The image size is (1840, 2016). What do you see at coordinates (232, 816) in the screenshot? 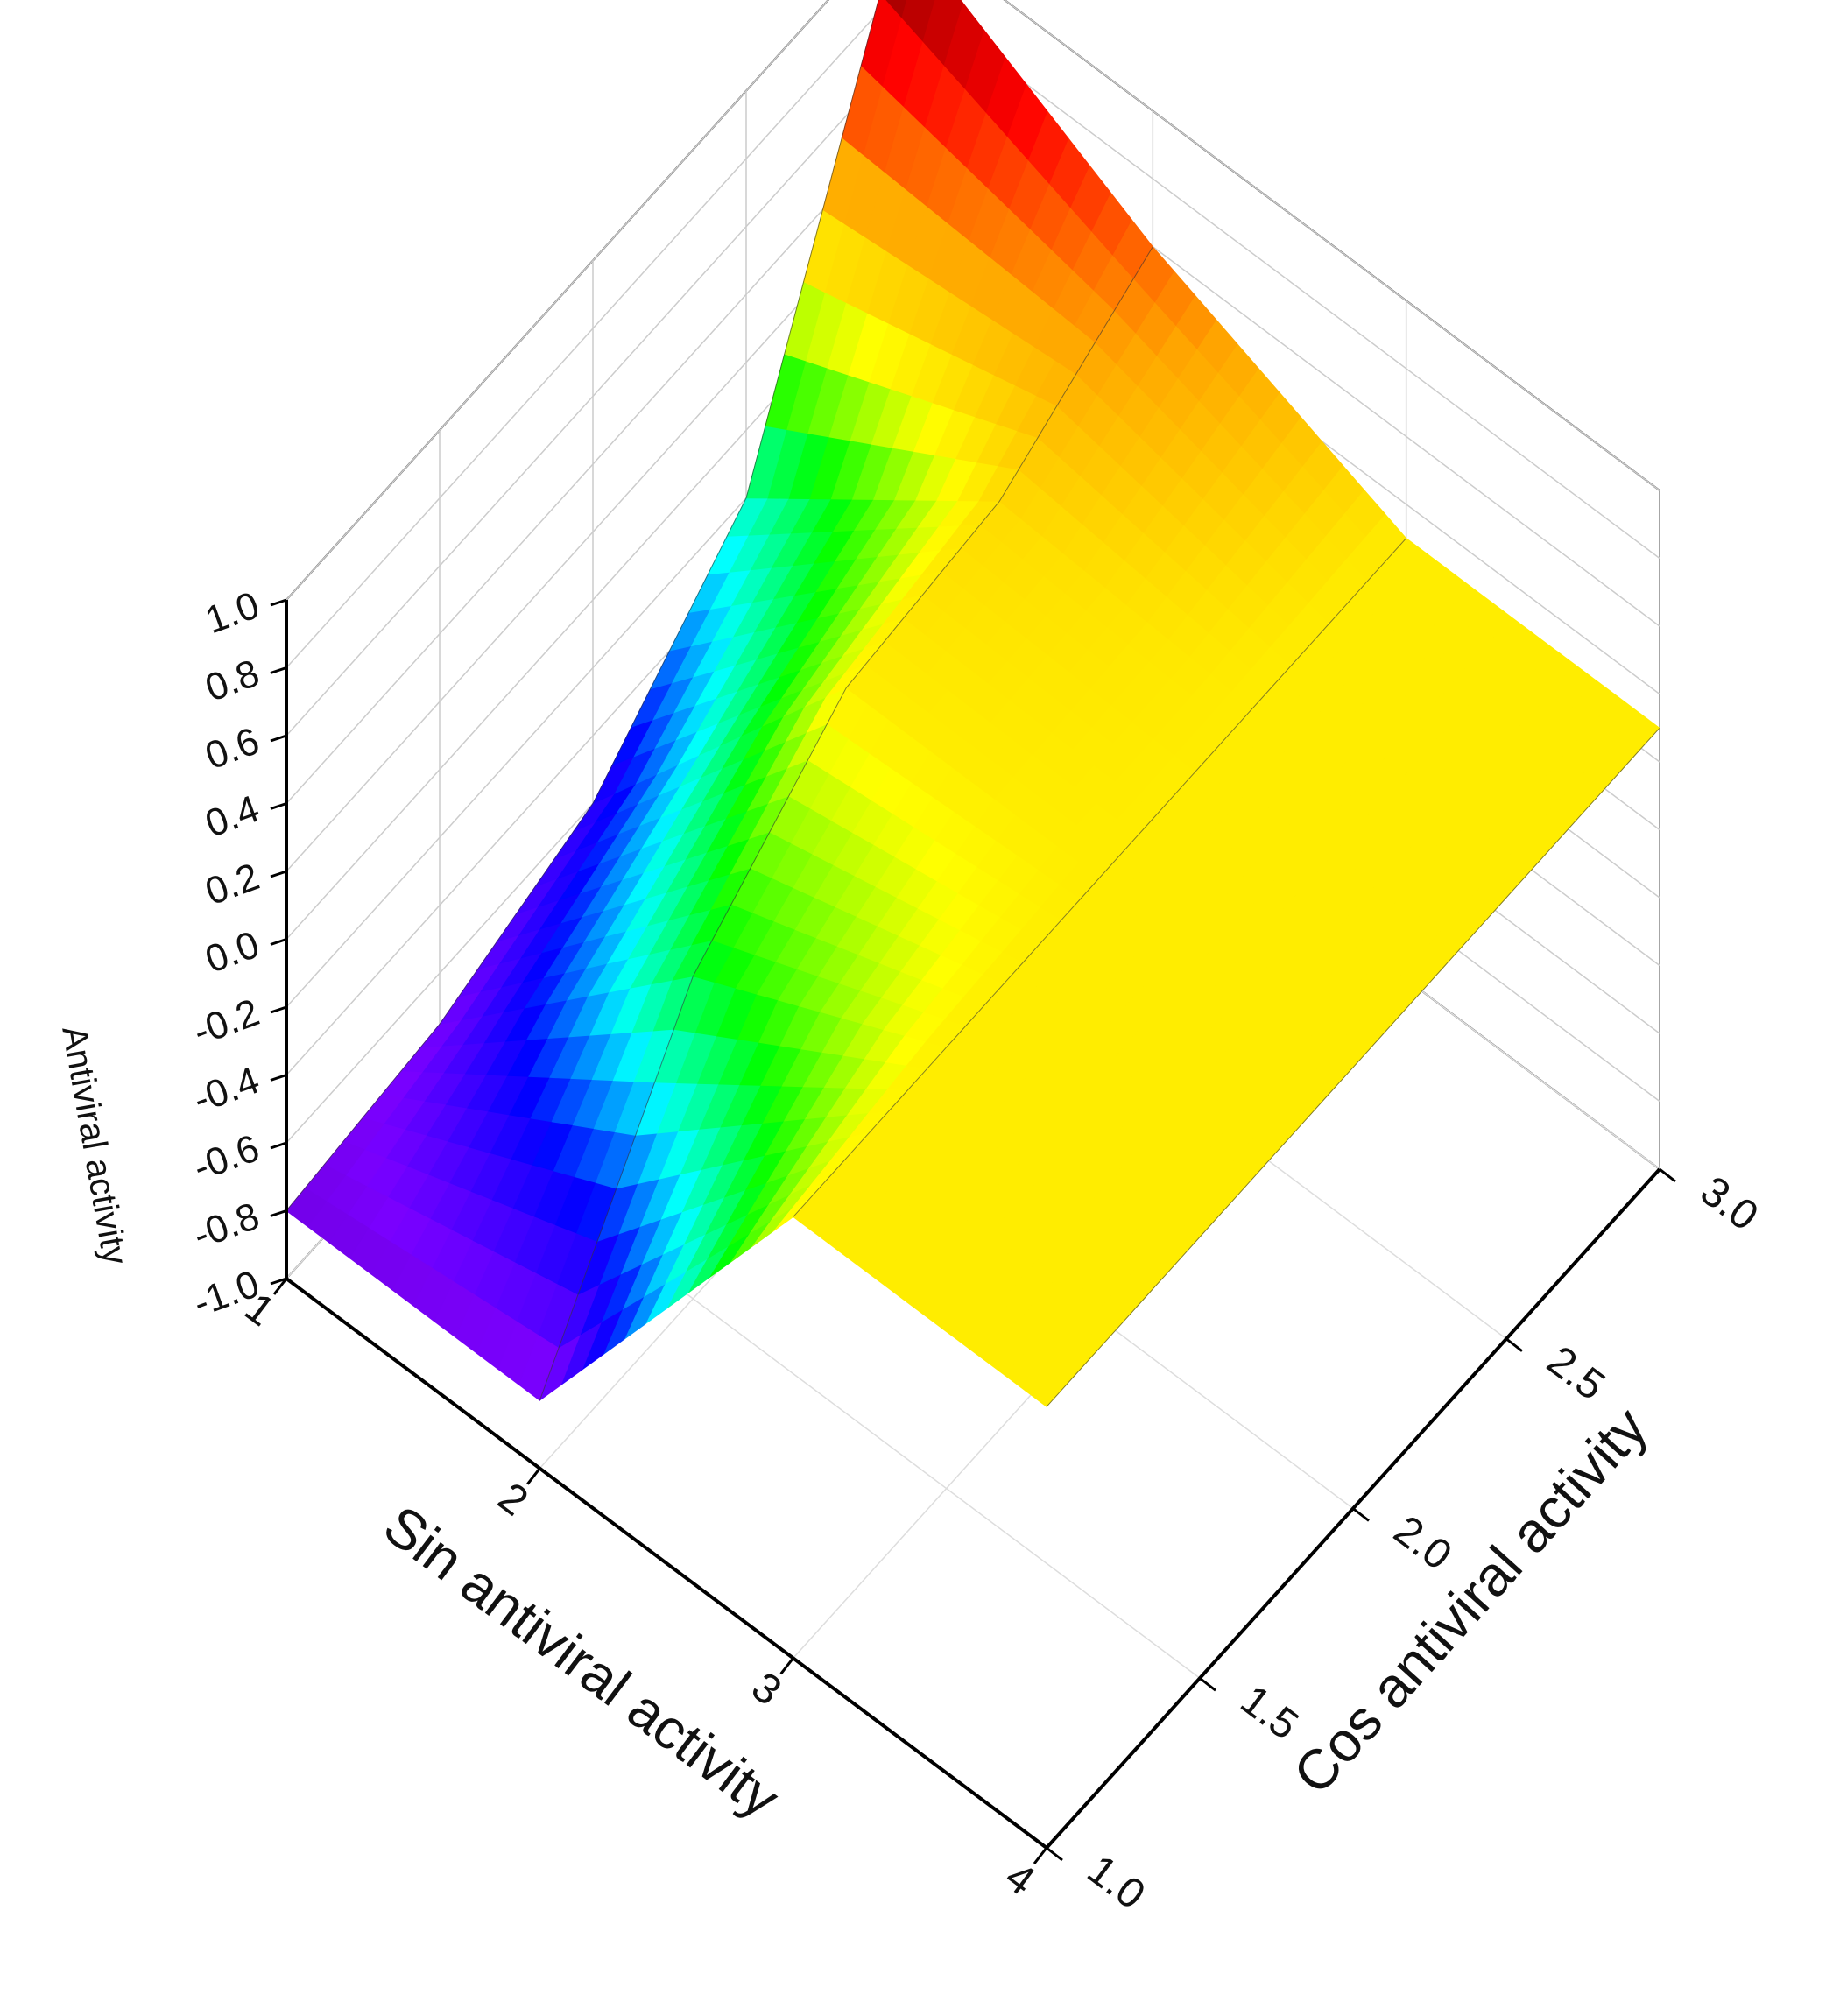
I see `z-tick-label: 0.4` at bounding box center [232, 816].